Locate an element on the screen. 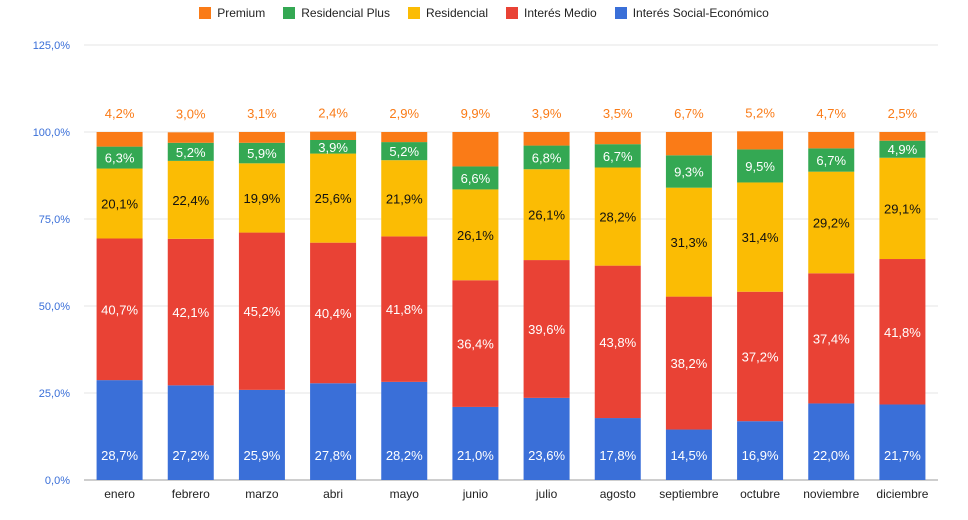 This screenshot has width=968, height=520. data-label: 9,9% is located at coordinates (476, 113).